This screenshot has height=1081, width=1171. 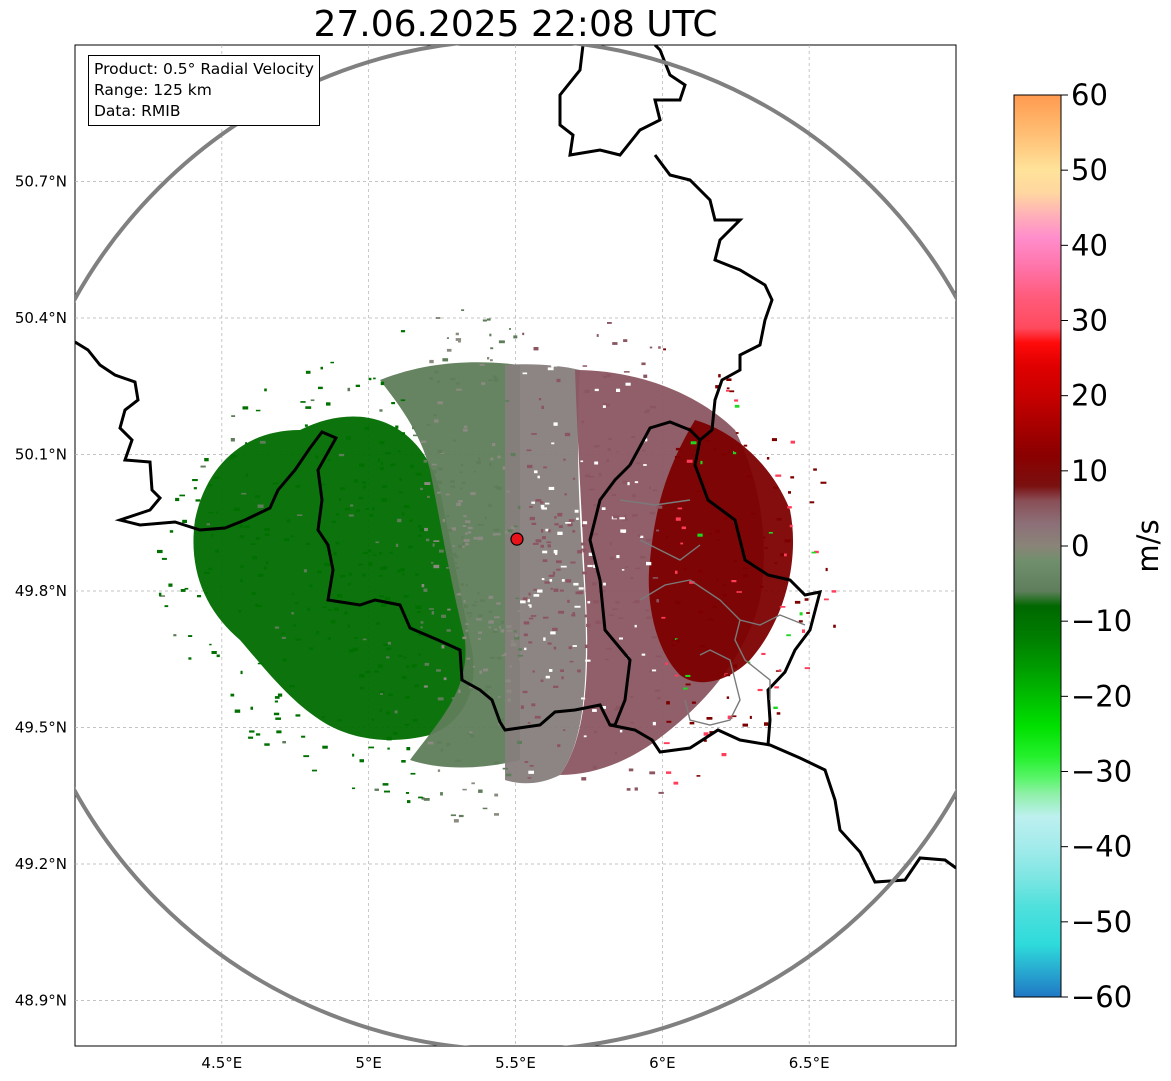 I want to click on lat-tick-label: 48.9°N, so click(x=41, y=1001).